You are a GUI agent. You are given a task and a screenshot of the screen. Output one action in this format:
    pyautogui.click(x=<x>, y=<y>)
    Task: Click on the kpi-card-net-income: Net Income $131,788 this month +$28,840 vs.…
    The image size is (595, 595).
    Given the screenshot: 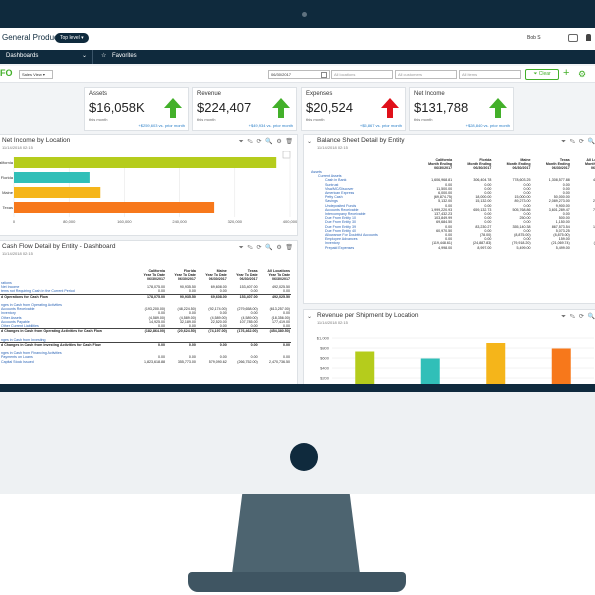 What is the action you would take?
    pyautogui.click(x=461, y=109)
    